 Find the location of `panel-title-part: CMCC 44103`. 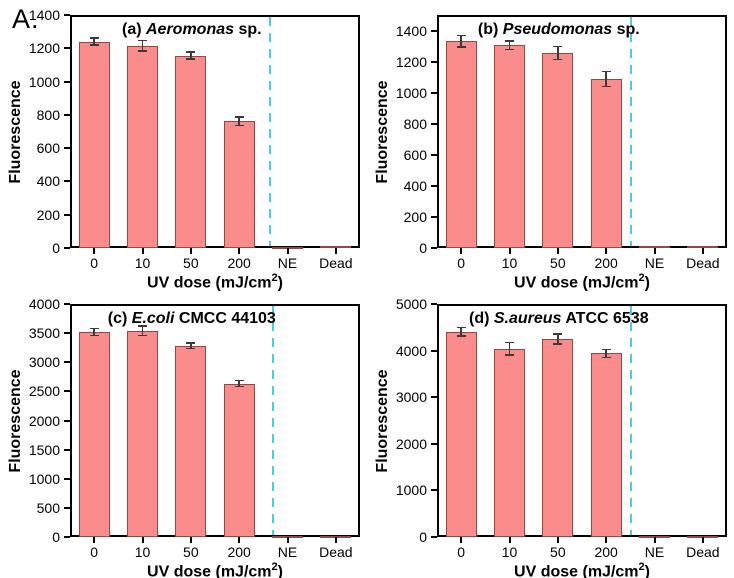

panel-title-part: CMCC 44103 is located at coordinates (225, 318).